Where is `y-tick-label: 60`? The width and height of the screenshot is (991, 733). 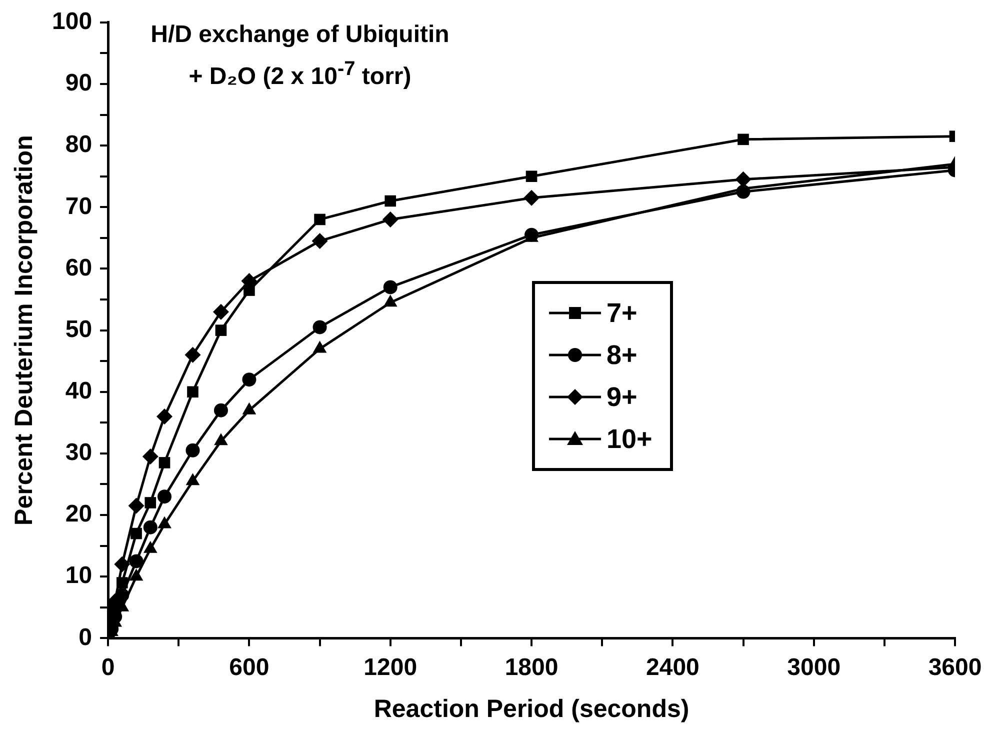
y-tick-label: 60 is located at coordinates (78, 268).